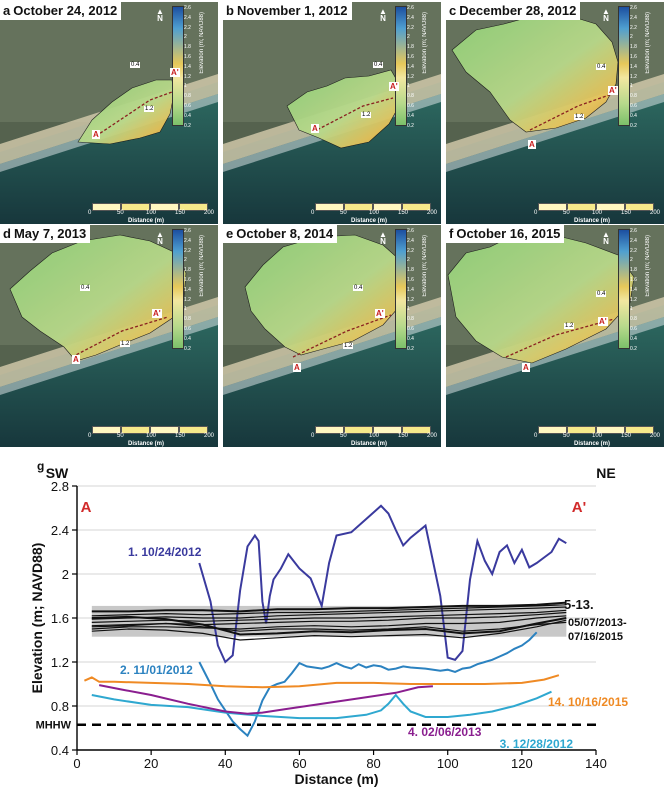  I want to click on panel-title: f October 16, 2015, so click(505, 234).